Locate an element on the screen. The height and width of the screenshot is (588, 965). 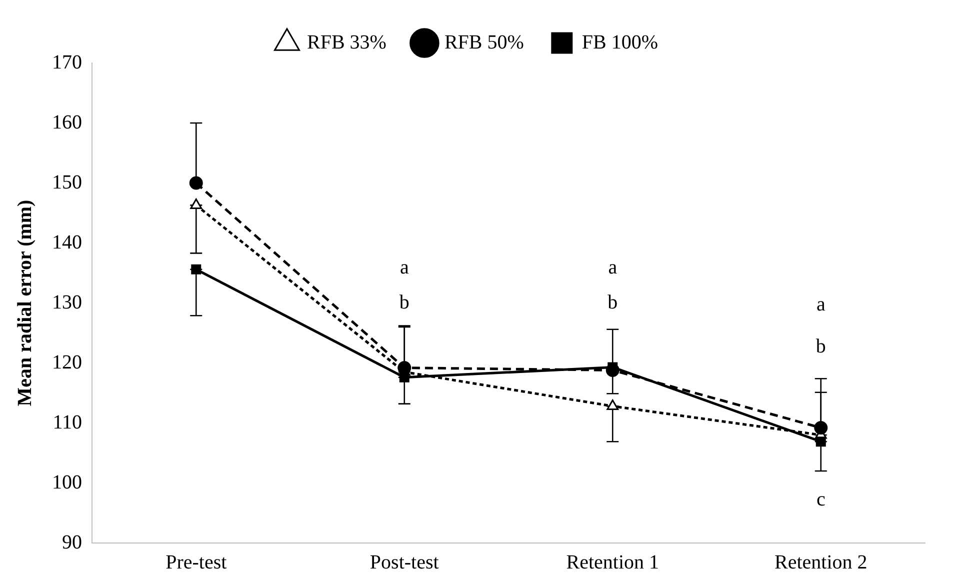
y-tick-label: 110 is located at coordinates (67, 422).